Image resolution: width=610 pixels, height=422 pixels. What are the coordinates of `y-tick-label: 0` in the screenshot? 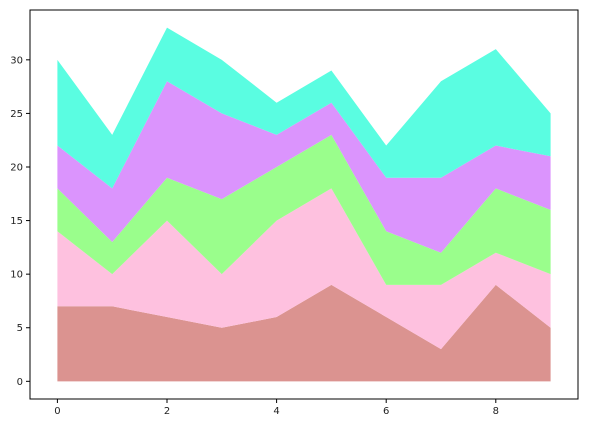 It's located at (20, 382).